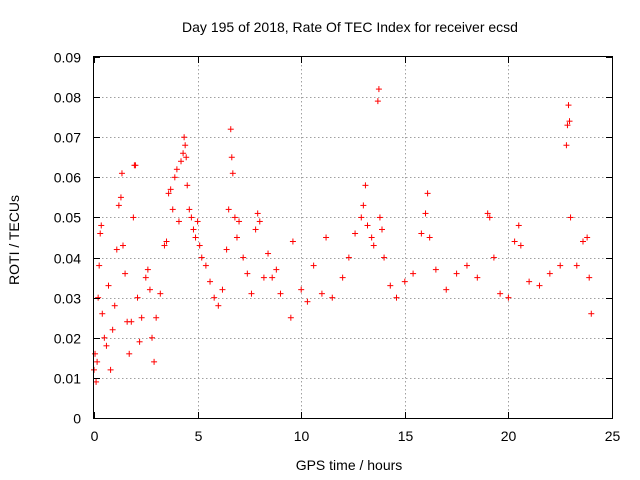 Image resolution: width=640 pixels, height=480 pixels. I want to click on x-tick-label: 5, so click(199, 436).